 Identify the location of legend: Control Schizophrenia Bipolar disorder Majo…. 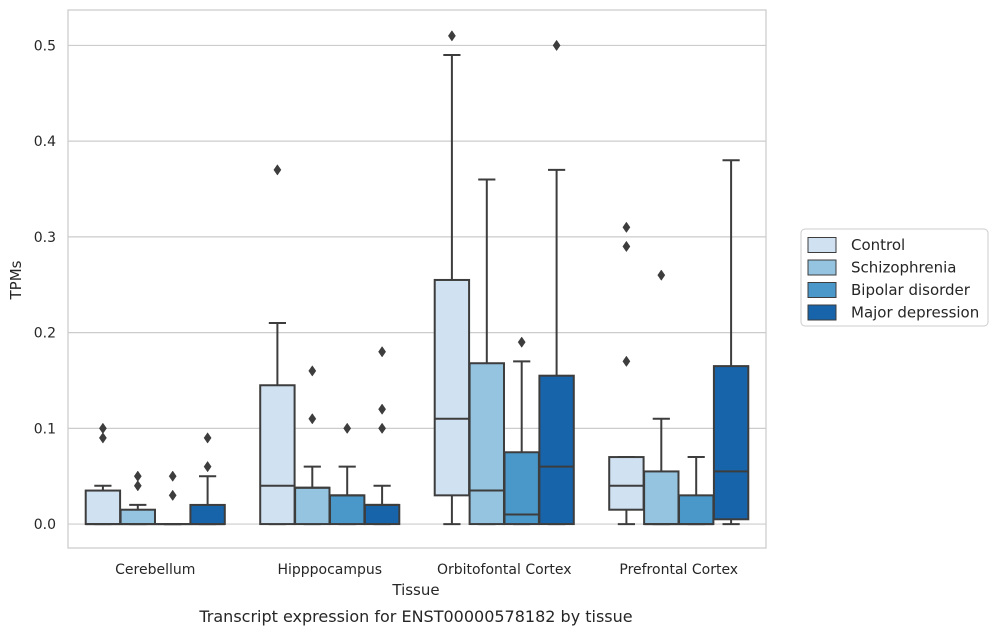
(894, 277).